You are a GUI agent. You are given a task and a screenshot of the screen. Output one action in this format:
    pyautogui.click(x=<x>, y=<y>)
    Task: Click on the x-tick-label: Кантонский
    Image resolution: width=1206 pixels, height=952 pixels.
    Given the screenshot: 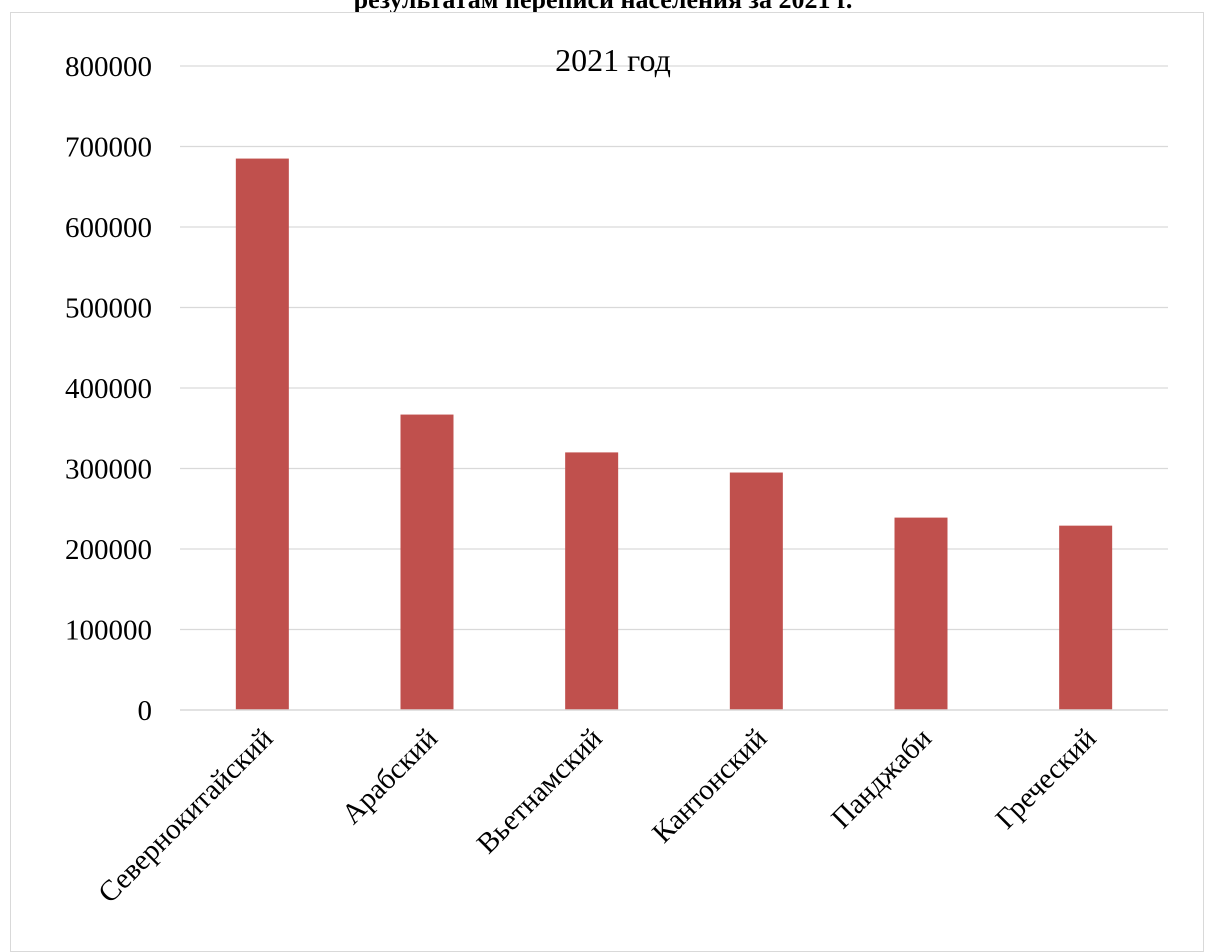 What is the action you would take?
    pyautogui.click(x=709, y=785)
    